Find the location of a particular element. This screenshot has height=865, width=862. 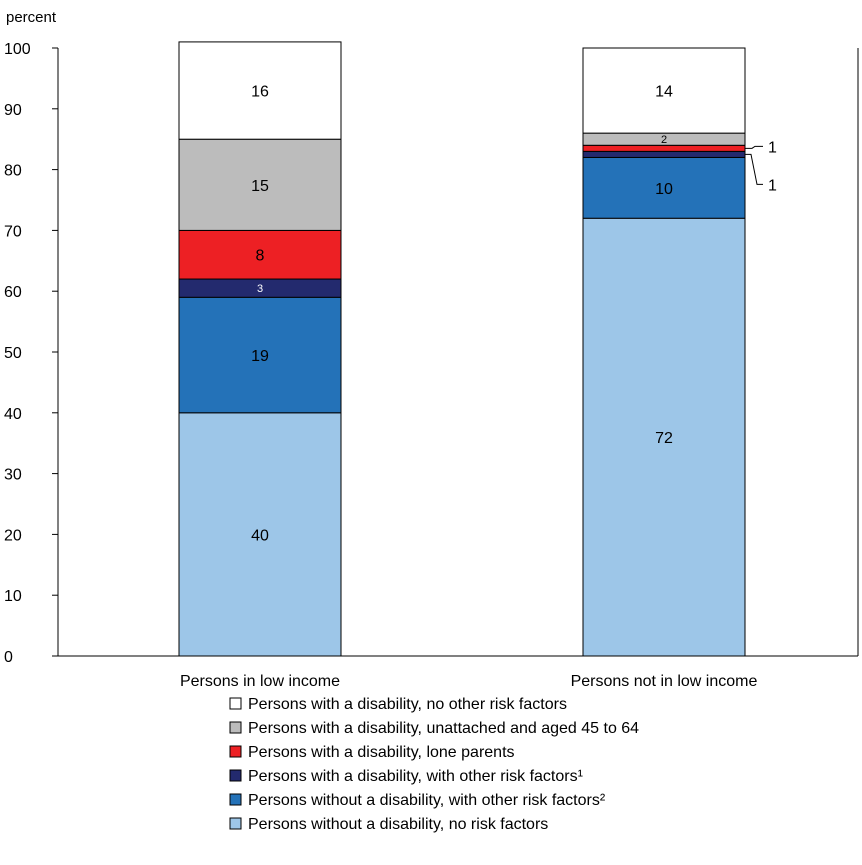

leader-line-persons-not-in-low-income-persons-with-a-disability-with-other-risk-factors is located at coordinates (754, 169).